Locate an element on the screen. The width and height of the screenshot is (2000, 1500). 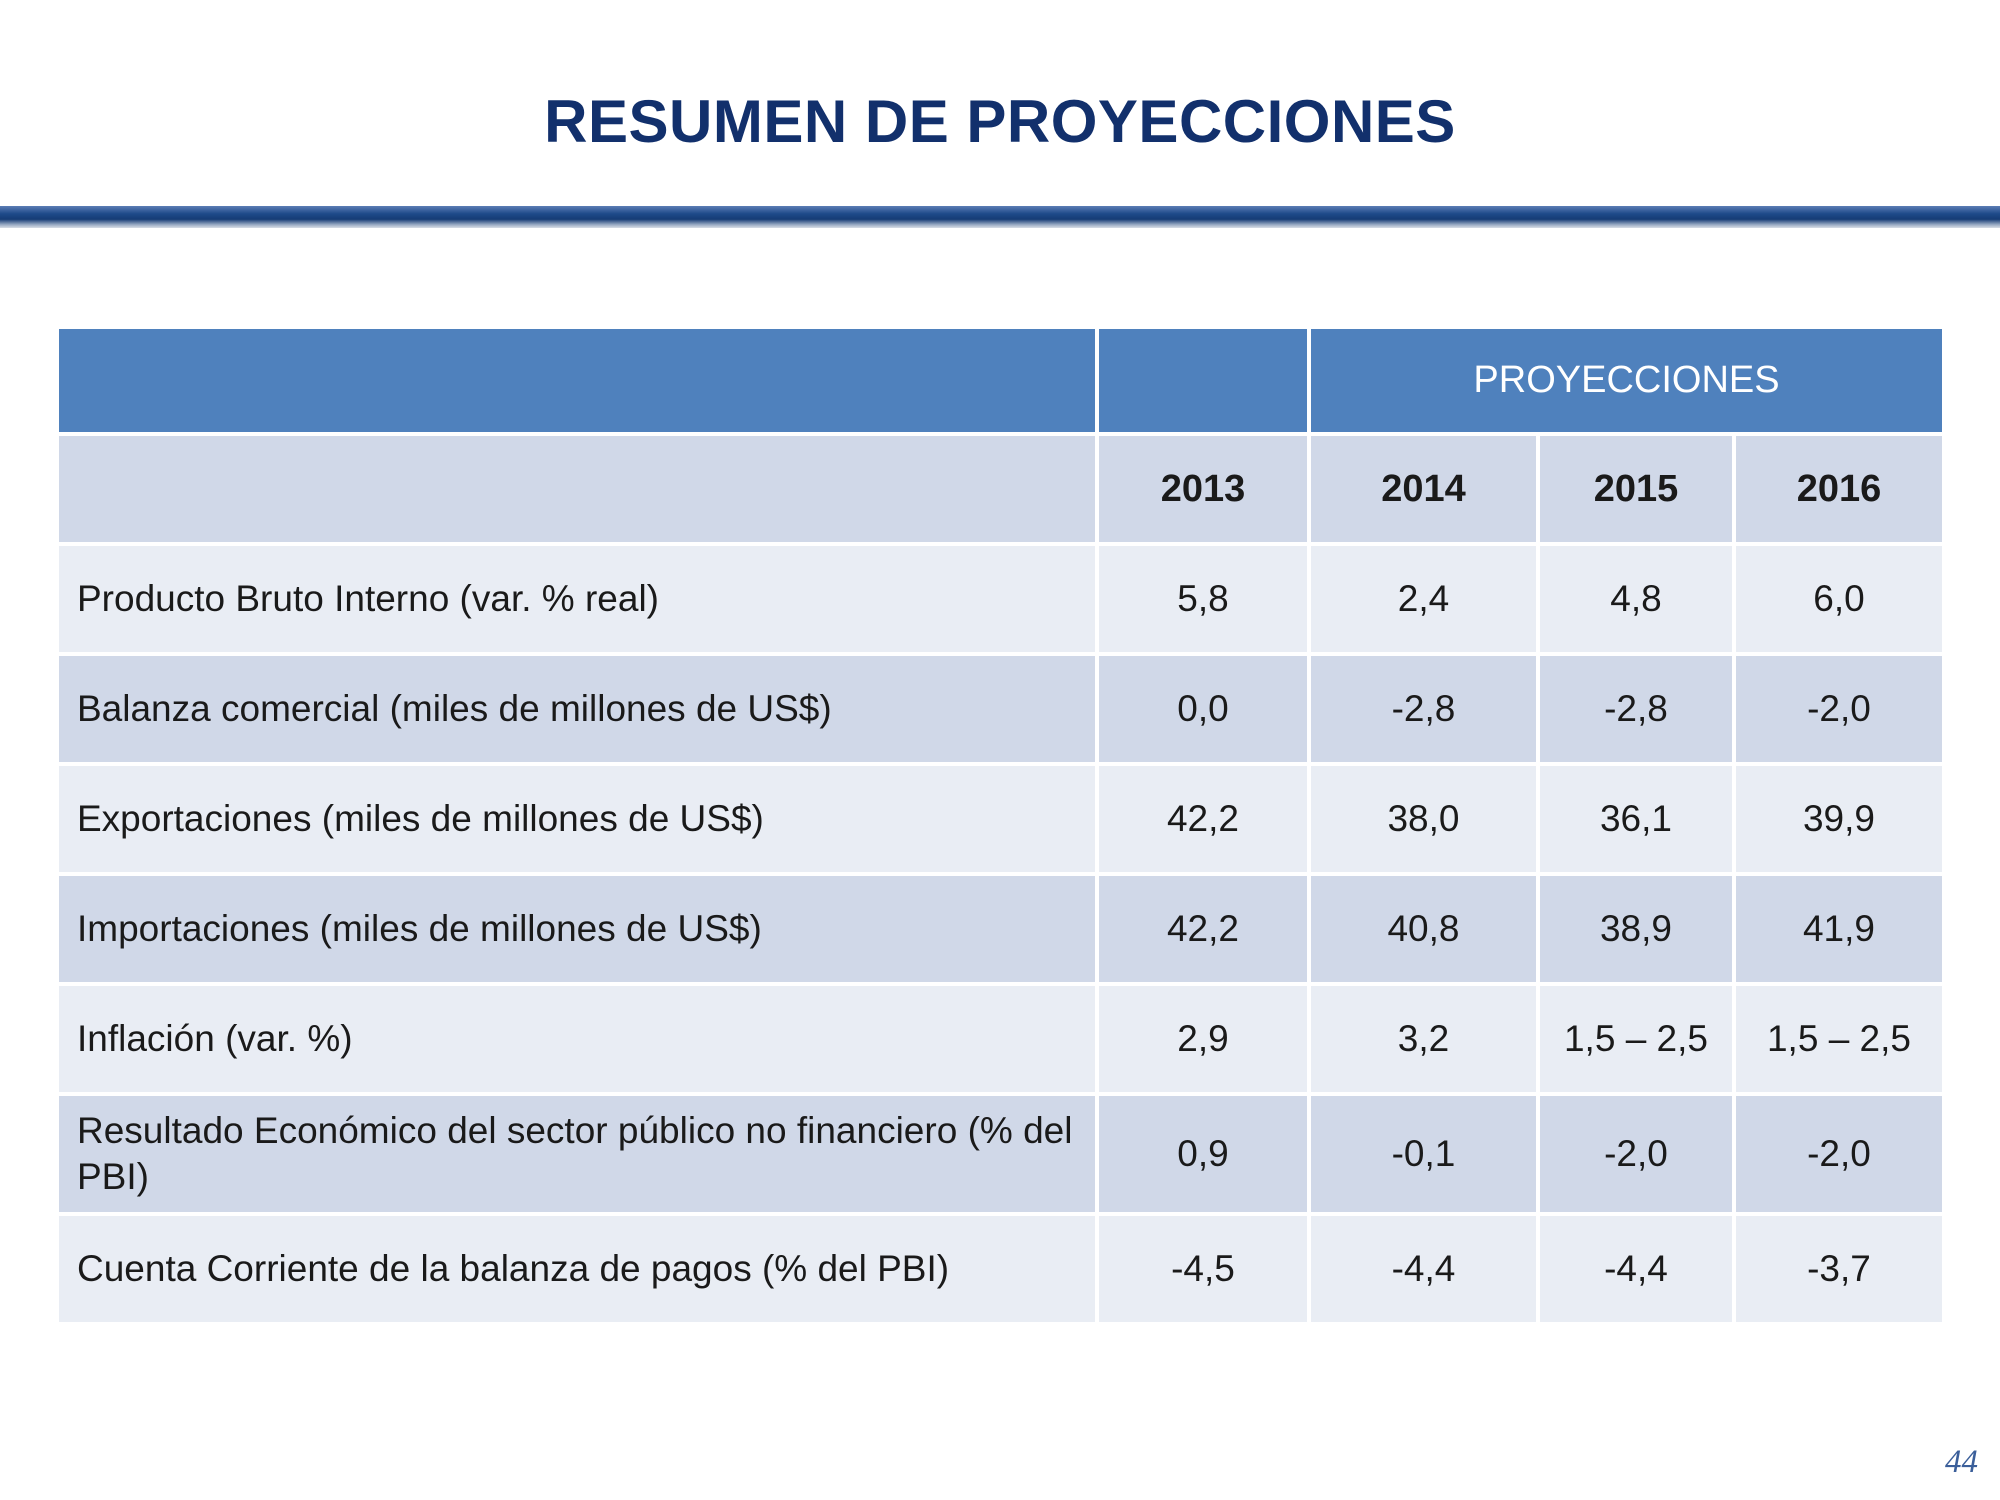
year-header-2016: 2016 is located at coordinates (1839, 489).